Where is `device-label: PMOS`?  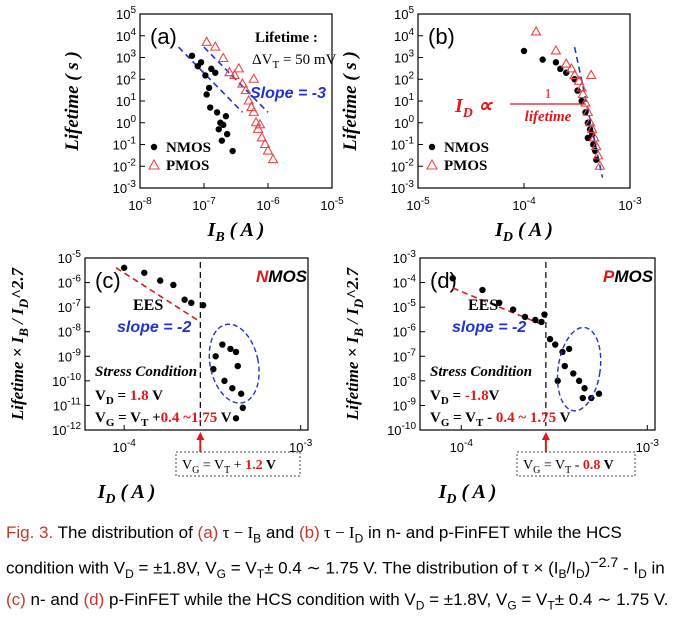
device-label: PMOS is located at coordinates (628, 276).